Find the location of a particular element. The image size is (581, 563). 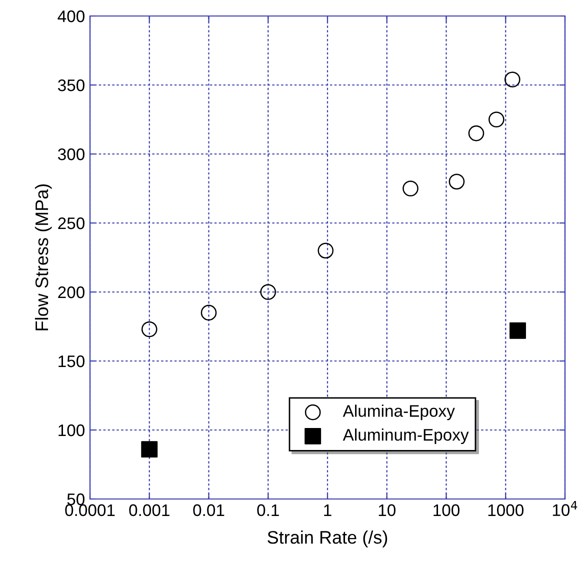

x-tick-label: 10$^{4}$ is located at coordinates (565, 508).